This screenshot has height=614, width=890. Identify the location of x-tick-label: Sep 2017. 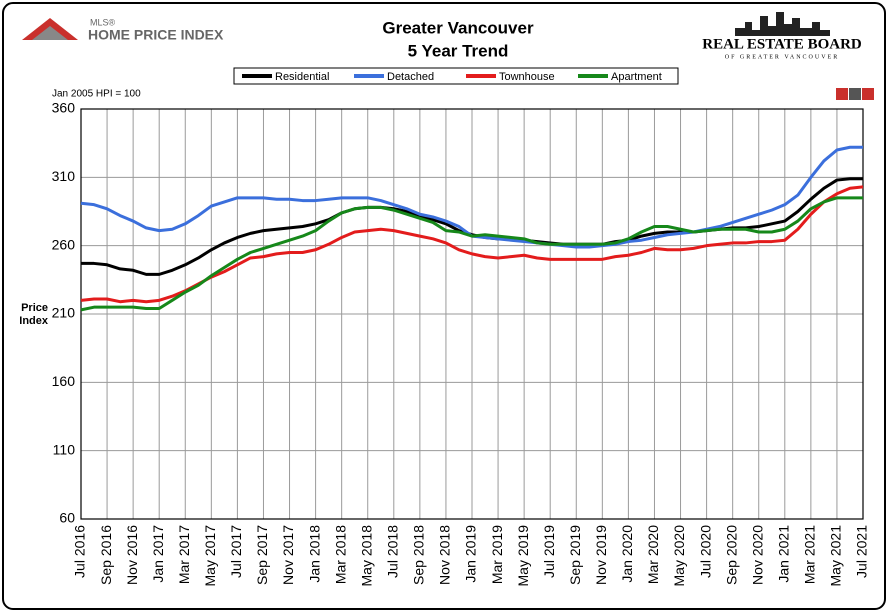
(262, 555).